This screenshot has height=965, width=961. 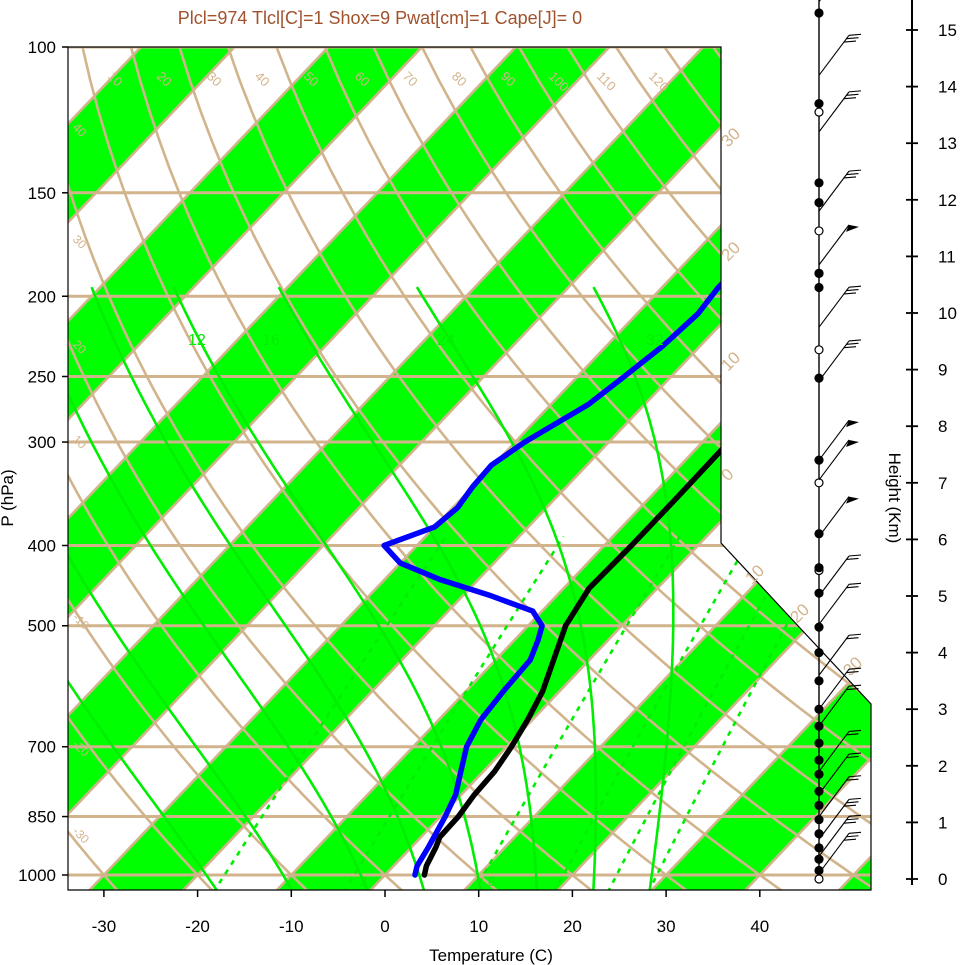 I want to click on mixing-ratio-label: 3, so click(x=363, y=881).